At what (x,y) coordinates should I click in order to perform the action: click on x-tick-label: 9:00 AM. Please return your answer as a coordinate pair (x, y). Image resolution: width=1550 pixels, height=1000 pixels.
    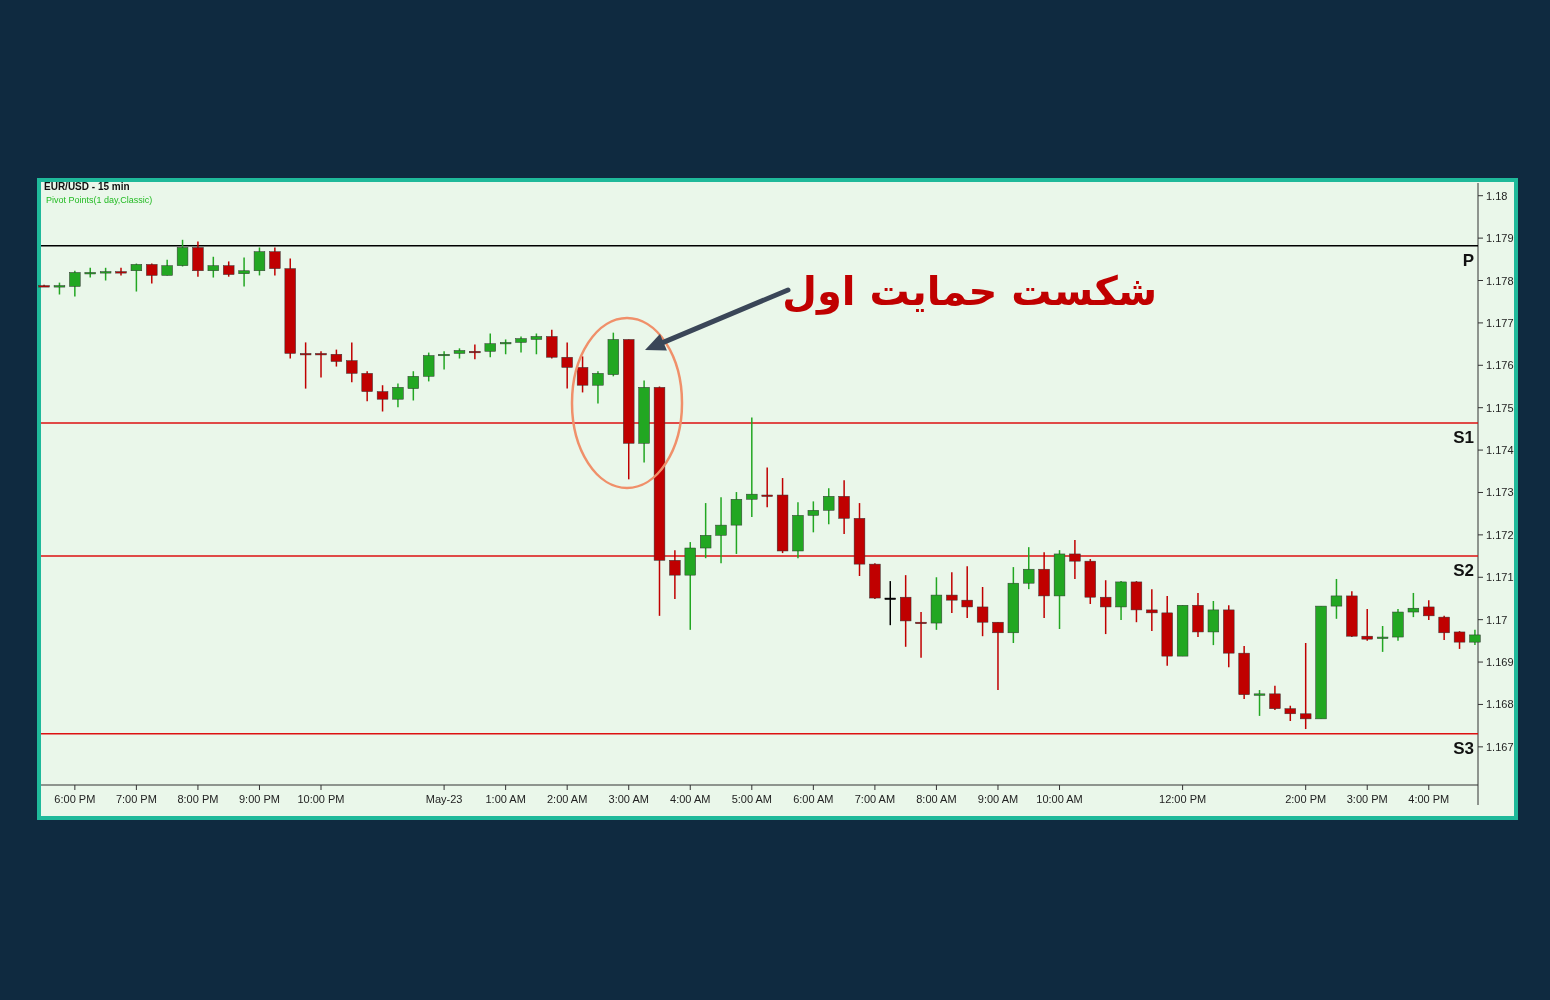
    Looking at the image, I should click on (998, 799).